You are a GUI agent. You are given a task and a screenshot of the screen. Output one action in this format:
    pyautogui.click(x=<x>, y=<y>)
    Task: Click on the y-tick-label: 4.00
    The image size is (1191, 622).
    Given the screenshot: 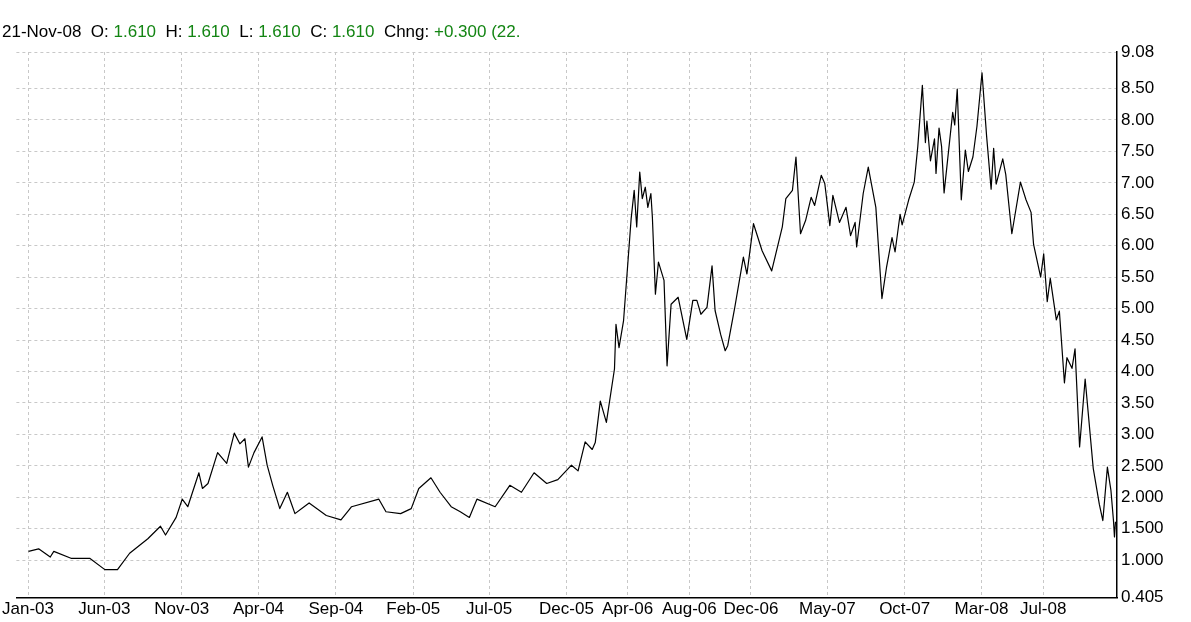 What is the action you would take?
    pyautogui.click(x=1138, y=371)
    